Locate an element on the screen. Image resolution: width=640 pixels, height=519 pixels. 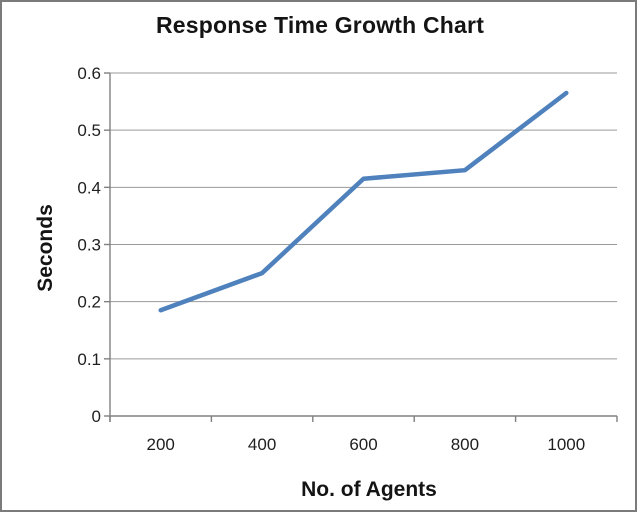
x-tick-label: 200 is located at coordinates (161, 444).